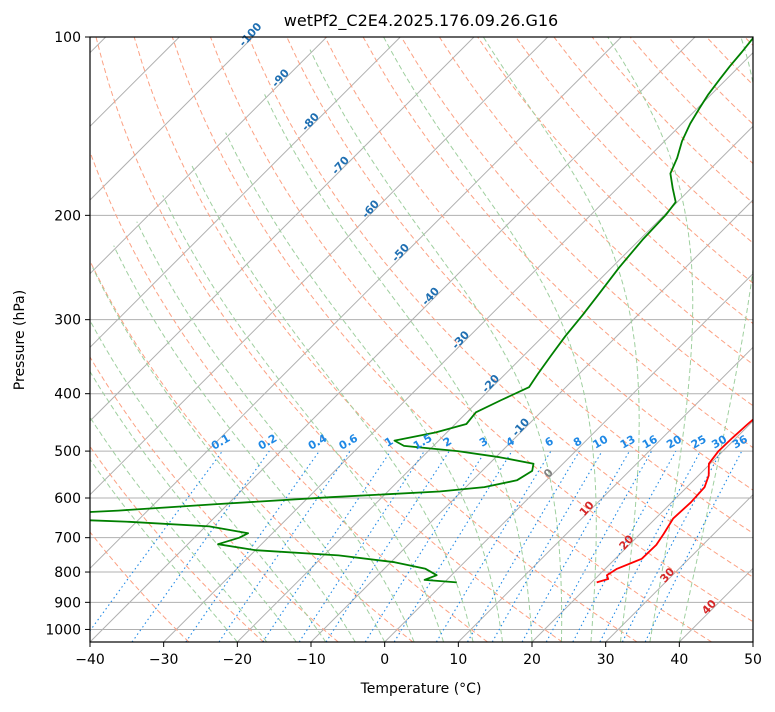 This screenshot has width=775, height=712. I want to click on x-tick-label: 30, so click(606, 660).